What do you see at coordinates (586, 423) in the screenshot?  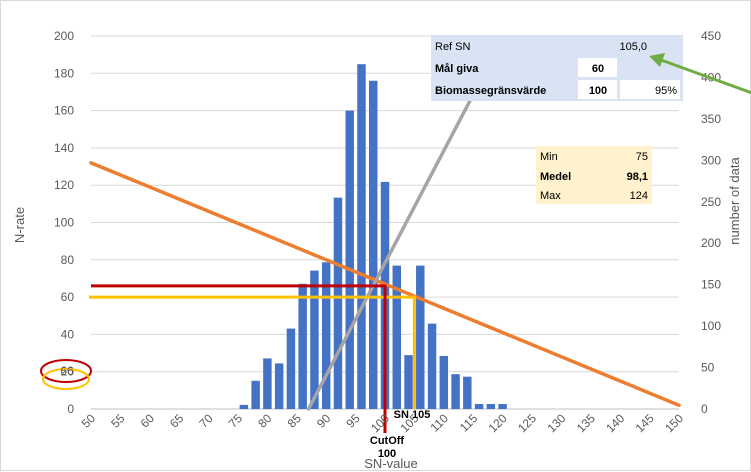 I see `x-tick: 135` at bounding box center [586, 423].